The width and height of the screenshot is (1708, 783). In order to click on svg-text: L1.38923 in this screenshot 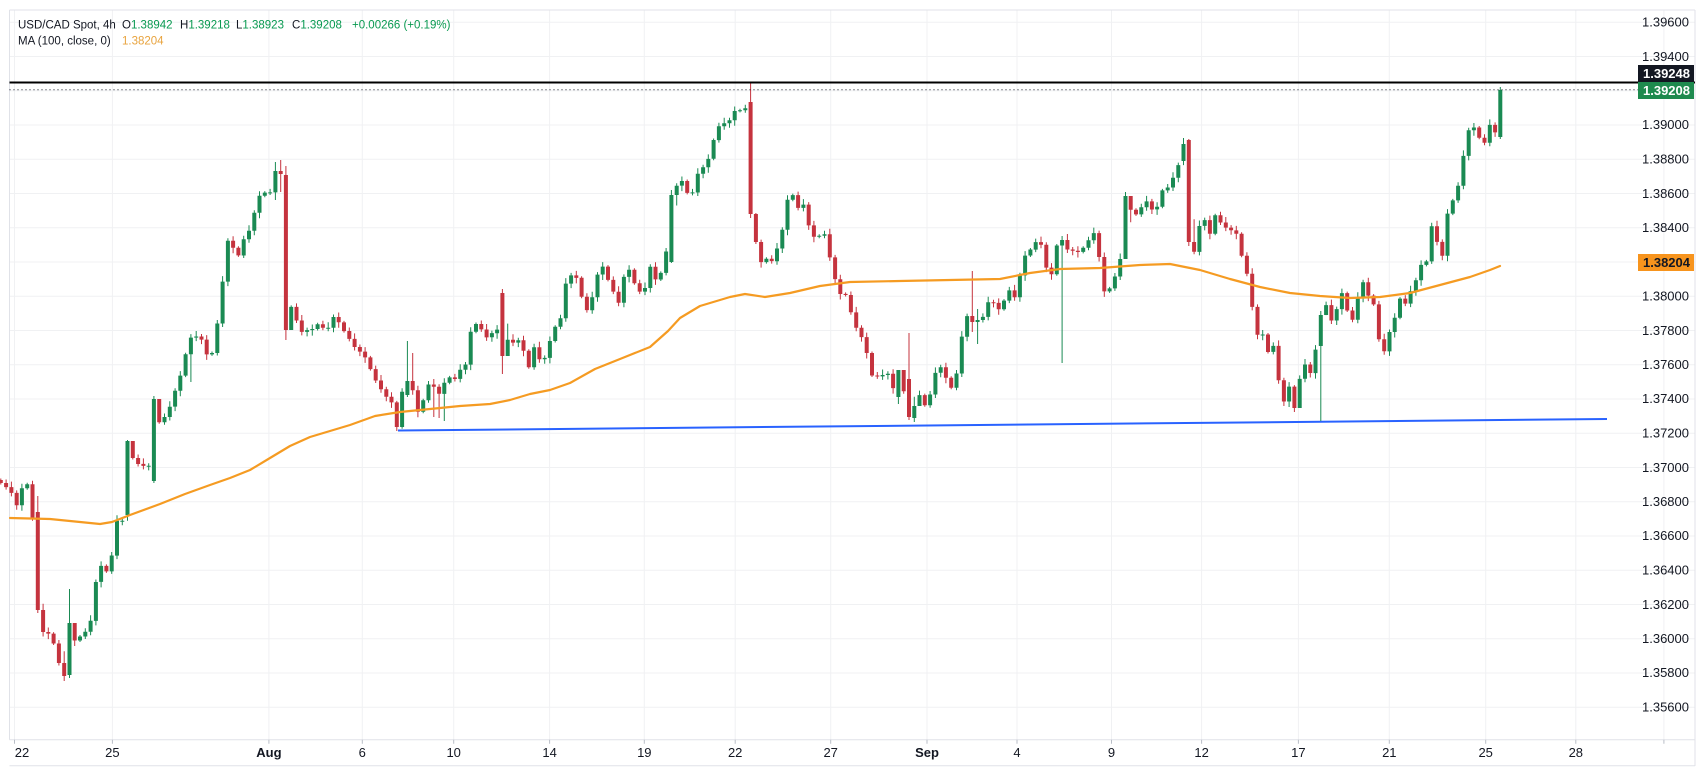, I will do `click(260, 26)`.